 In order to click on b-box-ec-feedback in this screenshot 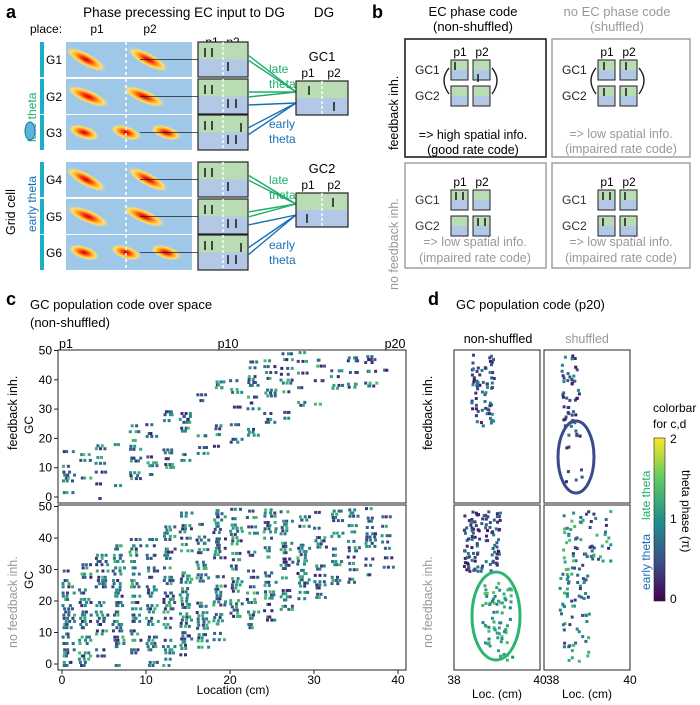, I will do `click(475, 98)`.